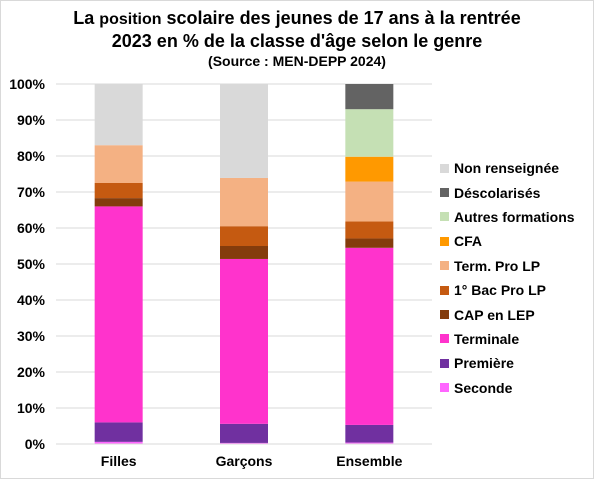 The image size is (594, 479). What do you see at coordinates (497, 192) in the screenshot?
I see `legend-label: Déscolarisés` at bounding box center [497, 192].